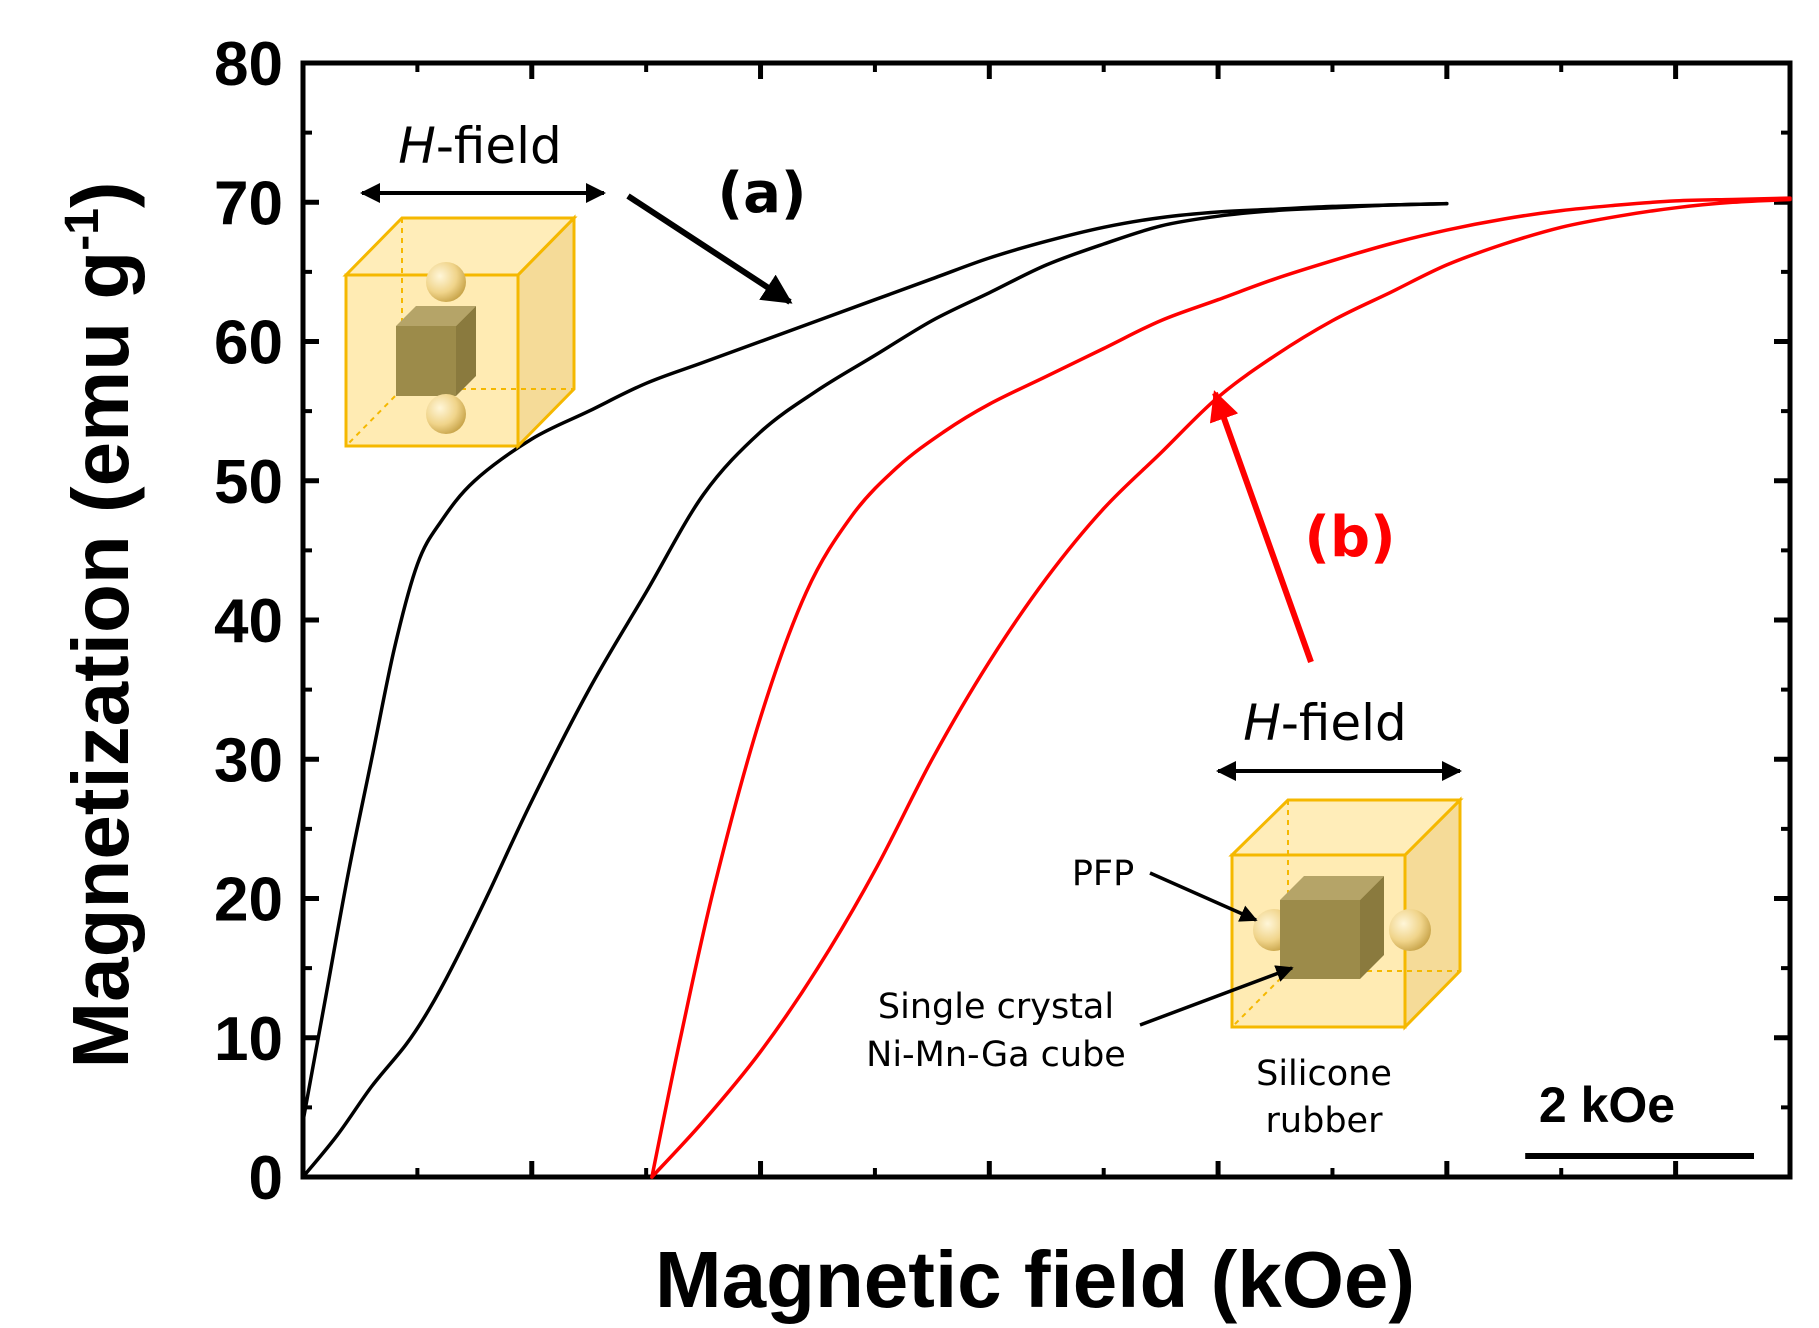  I want to click on inset1-hfield-label: H-field, so click(480, 146).